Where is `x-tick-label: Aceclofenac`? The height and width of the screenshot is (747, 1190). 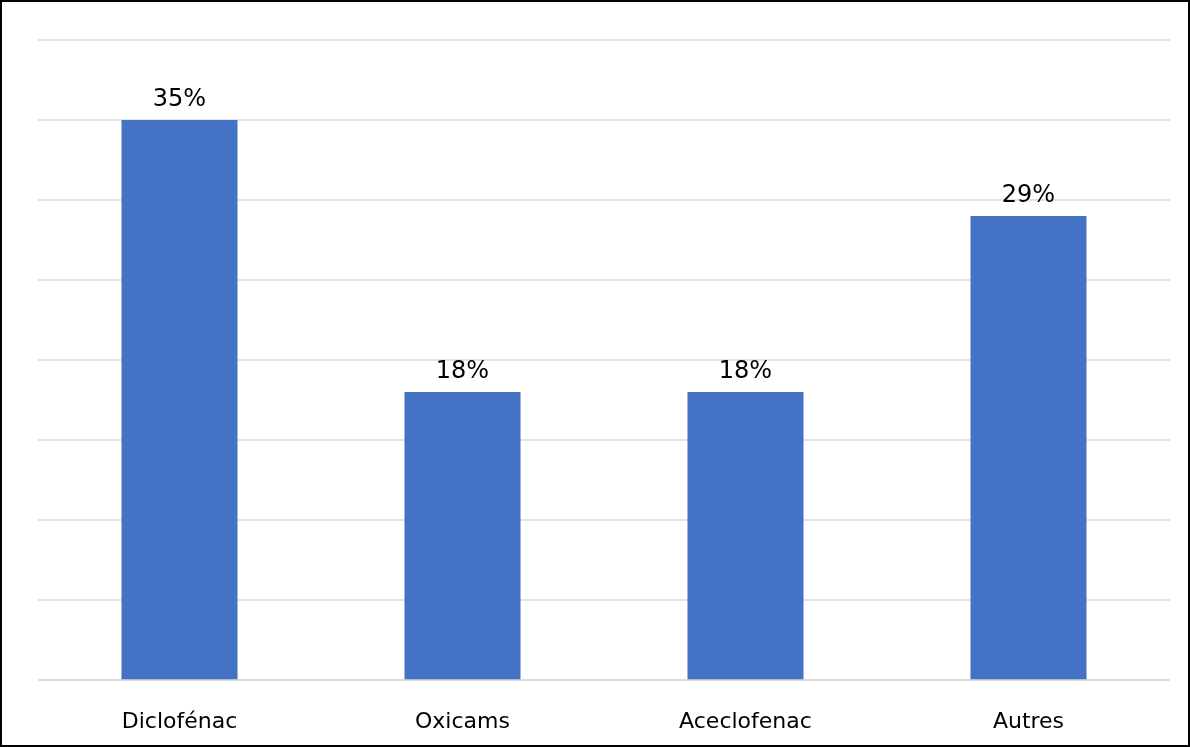 x-tick-label: Aceclofenac is located at coordinates (745, 720).